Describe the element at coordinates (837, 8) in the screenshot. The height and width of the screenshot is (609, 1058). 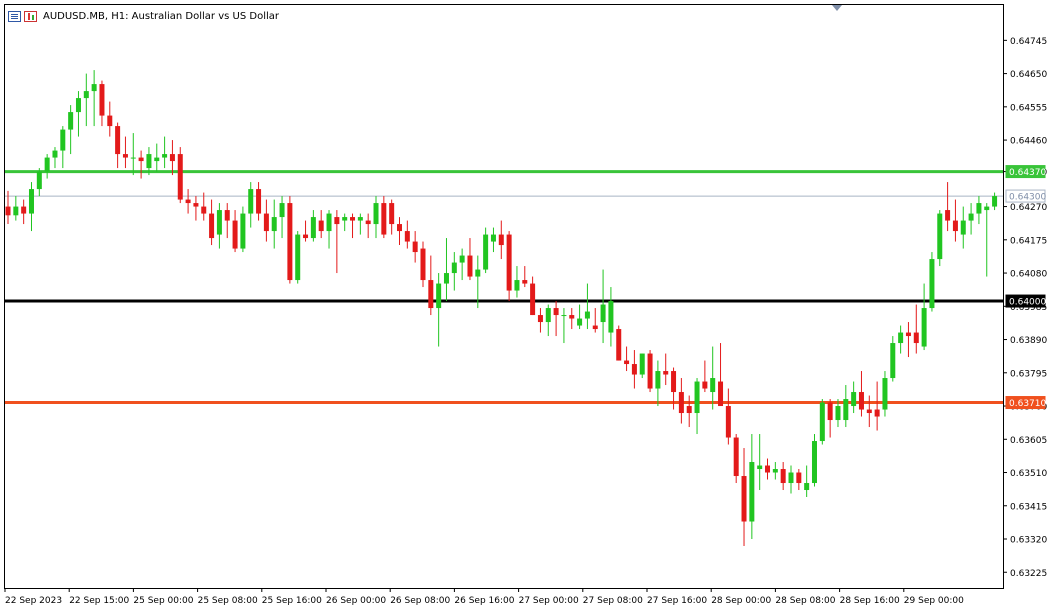
I see `chart-shift-marker-icon` at that location.